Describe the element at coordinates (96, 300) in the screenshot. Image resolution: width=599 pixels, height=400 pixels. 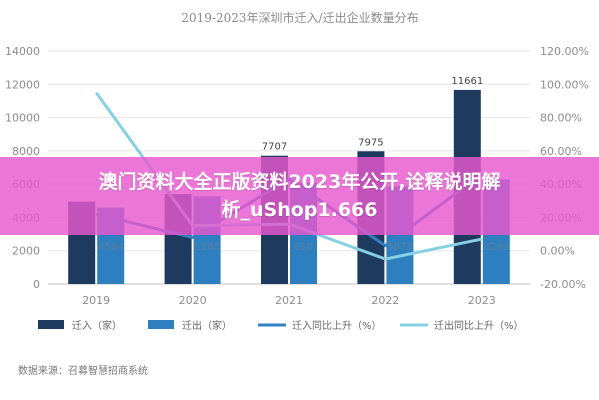
I see `x-tick-label: 2019` at that location.